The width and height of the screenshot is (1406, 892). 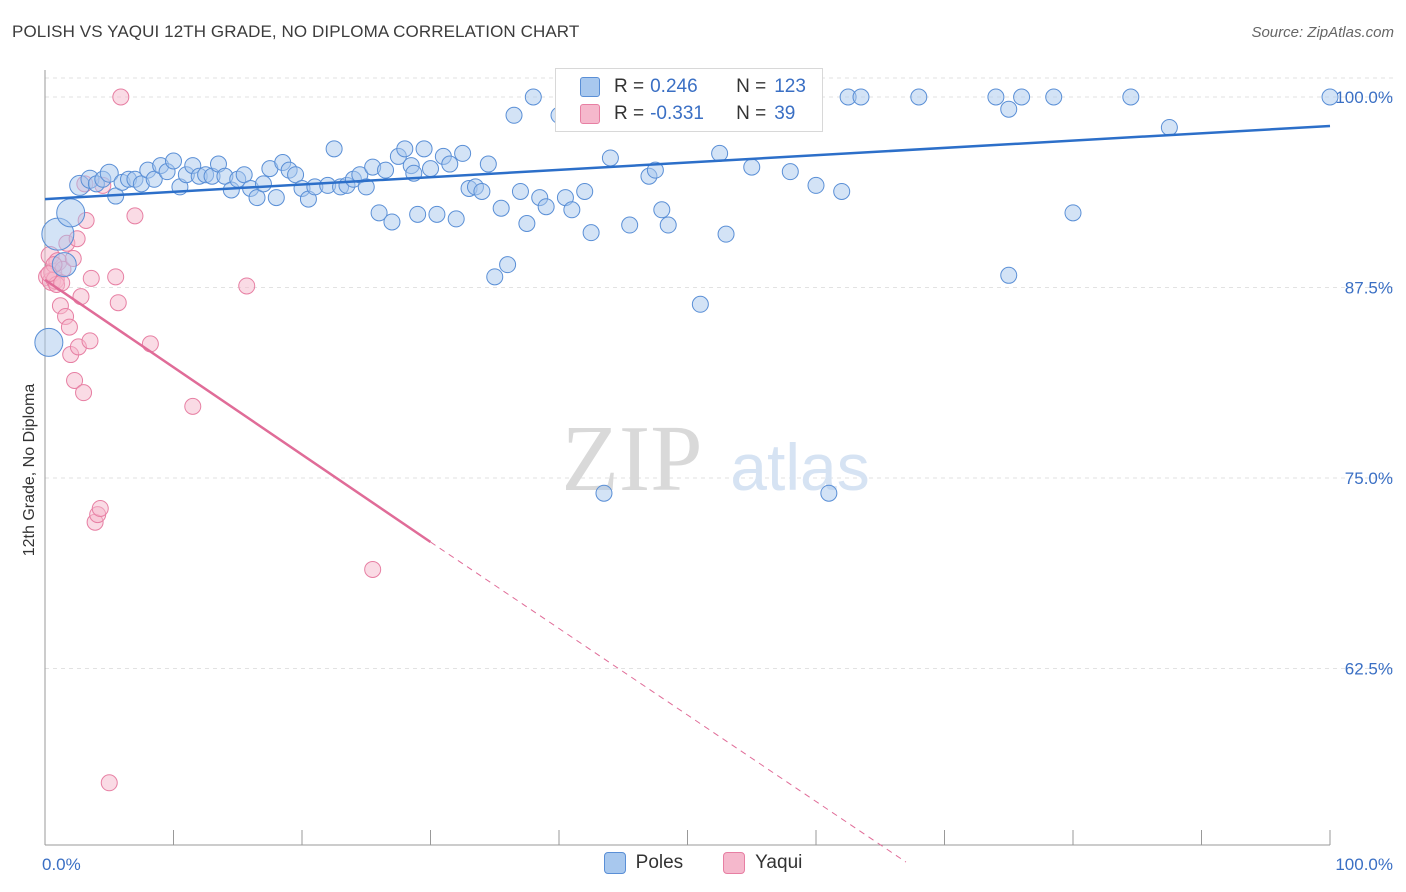 I want to click on yaqui-n-label: N =, so click(x=751, y=113).